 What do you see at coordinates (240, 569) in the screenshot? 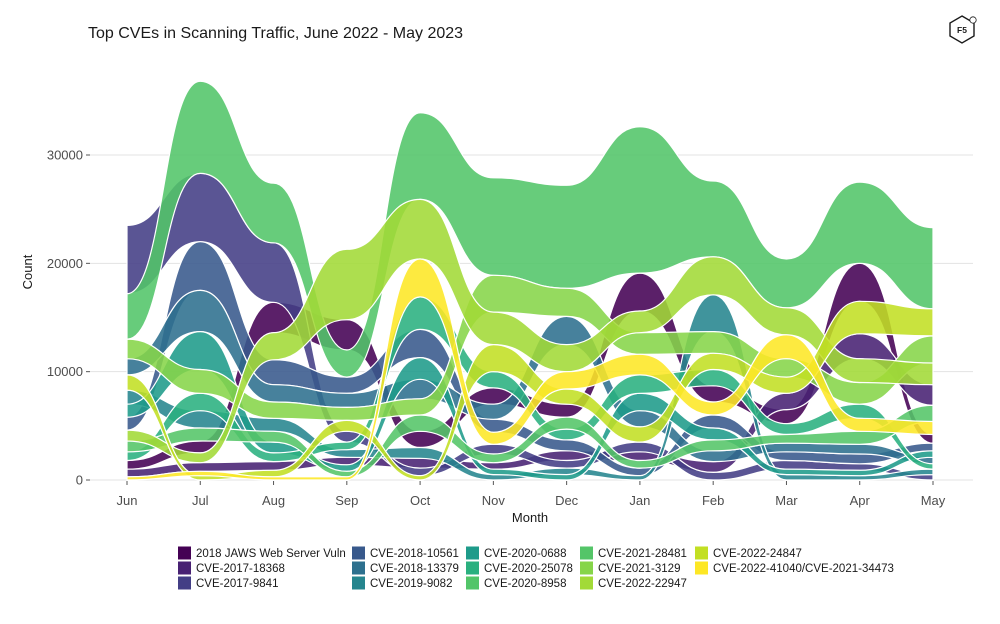
I see `legend-label: CVE-2017-18368` at bounding box center [240, 569].